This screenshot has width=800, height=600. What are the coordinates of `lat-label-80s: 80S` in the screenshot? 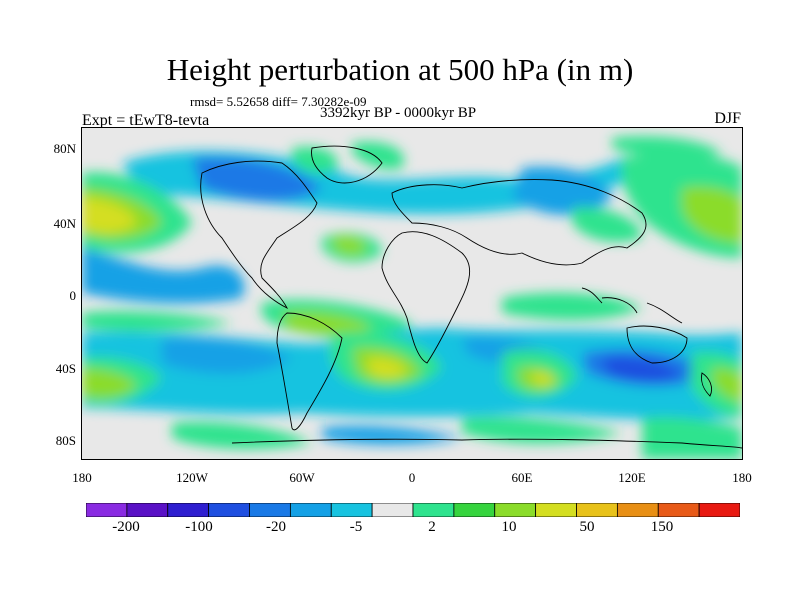 It's located at (65, 440).